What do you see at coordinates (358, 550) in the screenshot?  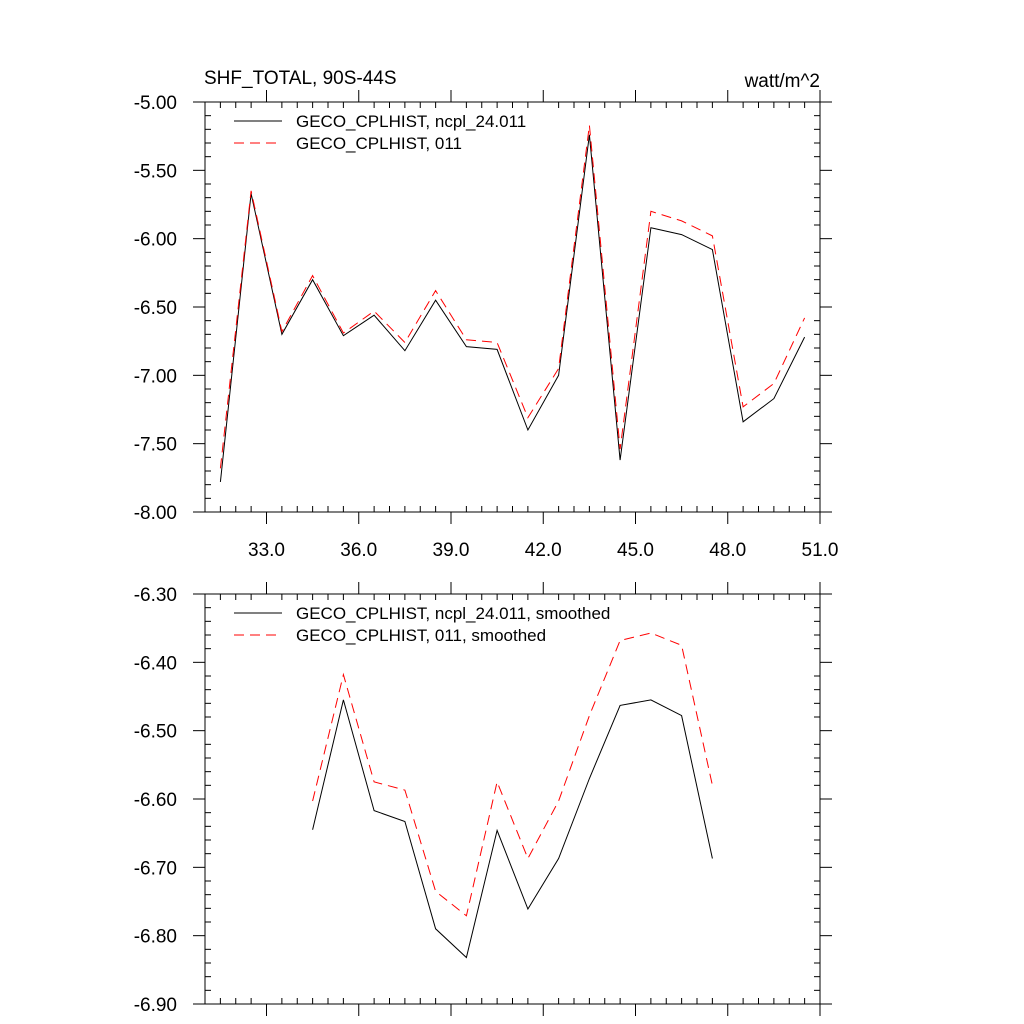 I see `x-tick-label: 36.0` at bounding box center [358, 550].